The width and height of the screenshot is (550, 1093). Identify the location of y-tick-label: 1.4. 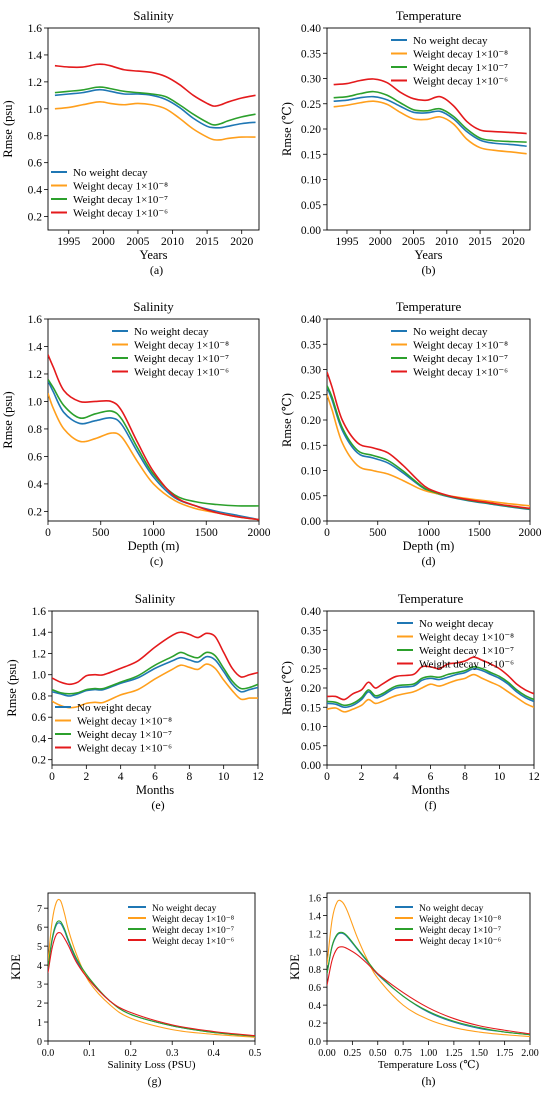
(315, 916).